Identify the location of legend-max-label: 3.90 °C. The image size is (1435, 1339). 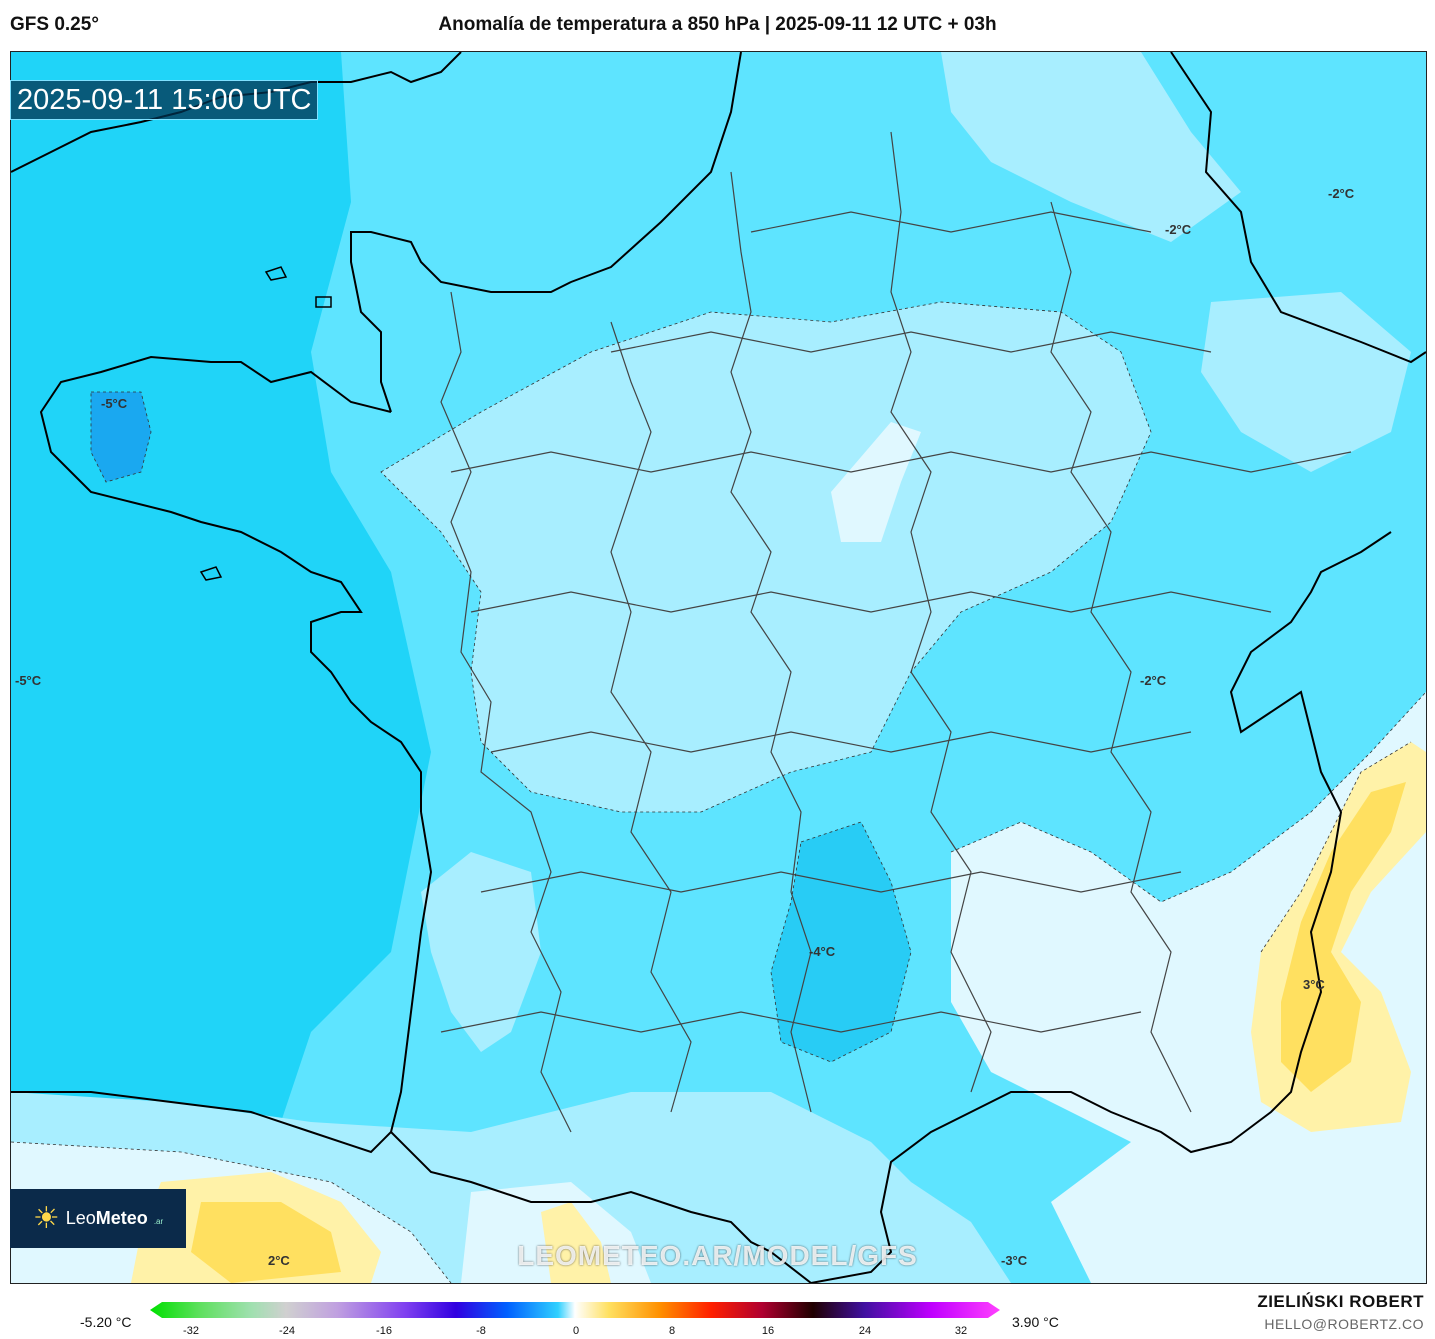
(1035, 1322).